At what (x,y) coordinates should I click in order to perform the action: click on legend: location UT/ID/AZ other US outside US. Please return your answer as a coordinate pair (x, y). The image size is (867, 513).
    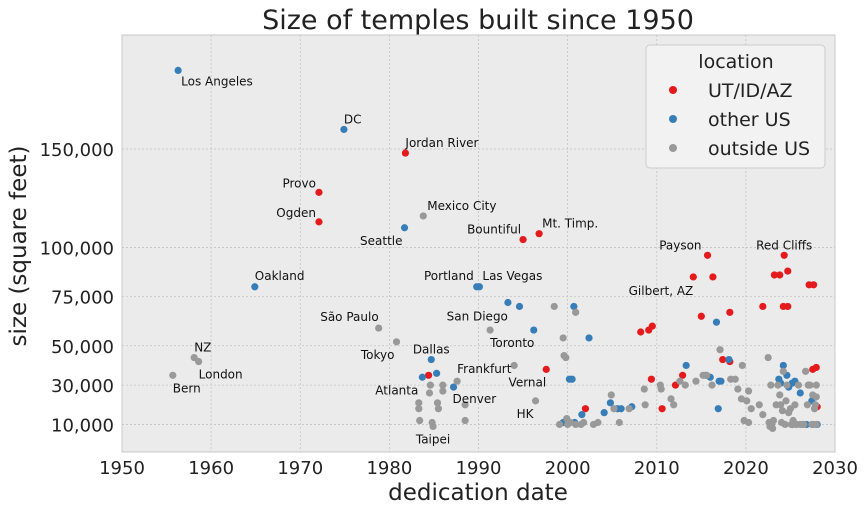
    Looking at the image, I should click on (735, 106).